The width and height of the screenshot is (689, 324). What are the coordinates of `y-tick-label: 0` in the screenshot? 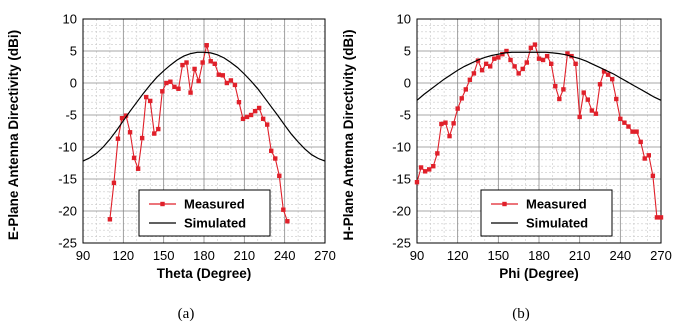 It's located at (407, 83).